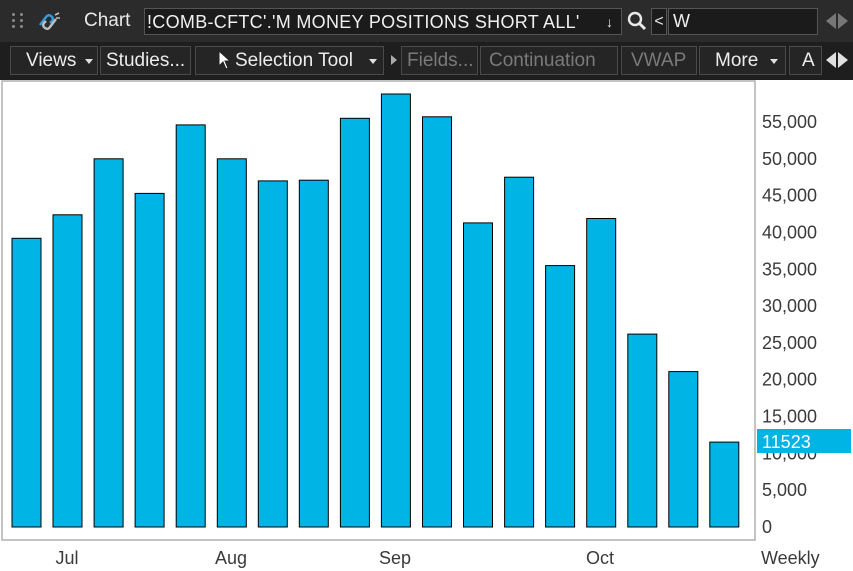  Describe the element at coordinates (789, 233) in the screenshot. I see `y-tick-label: 40,000` at that location.